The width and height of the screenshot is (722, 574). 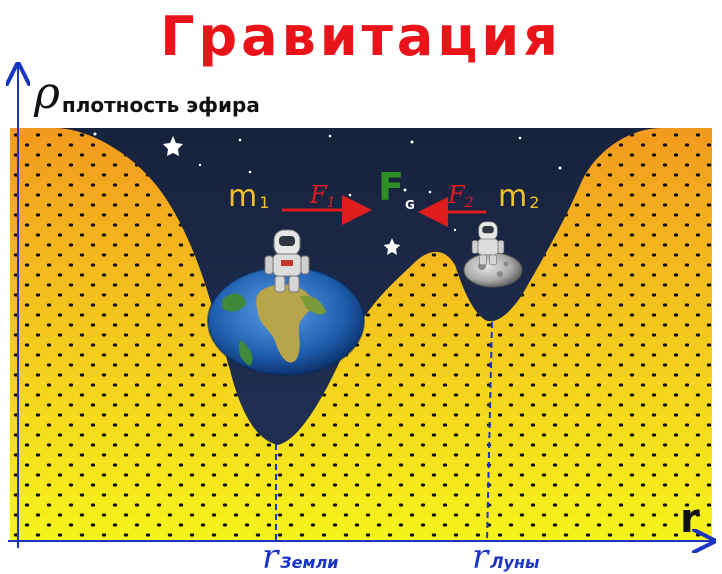 I want to click on moon-marker-line, so click(x=489, y=431).